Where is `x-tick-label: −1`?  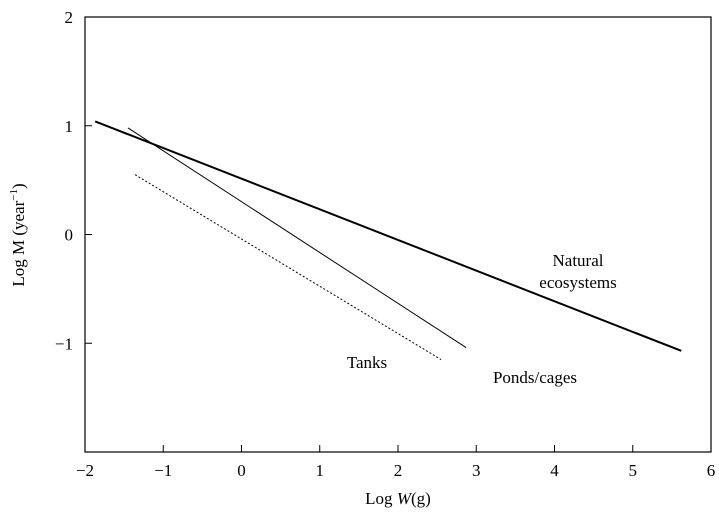
x-tick-label: −1 is located at coordinates (163, 470).